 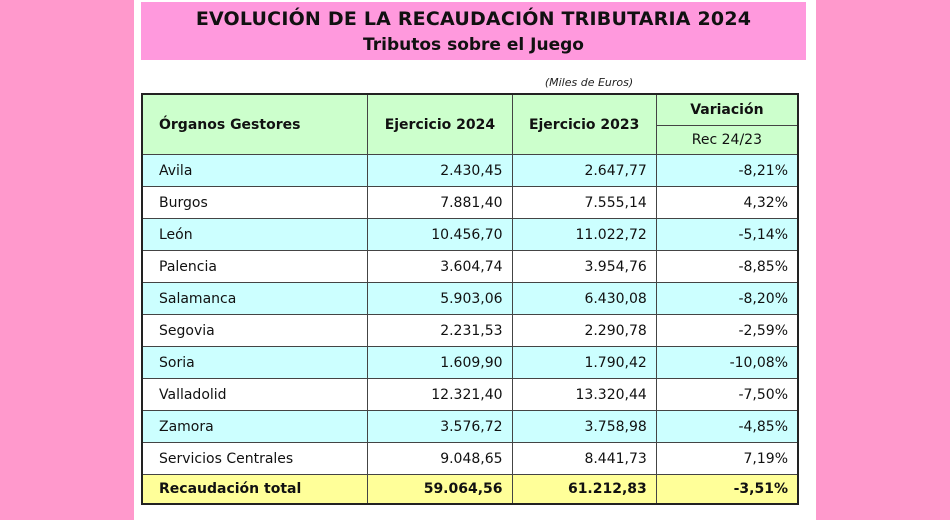 I want to click on row-ej2024: 1.609,90, so click(x=440, y=362).